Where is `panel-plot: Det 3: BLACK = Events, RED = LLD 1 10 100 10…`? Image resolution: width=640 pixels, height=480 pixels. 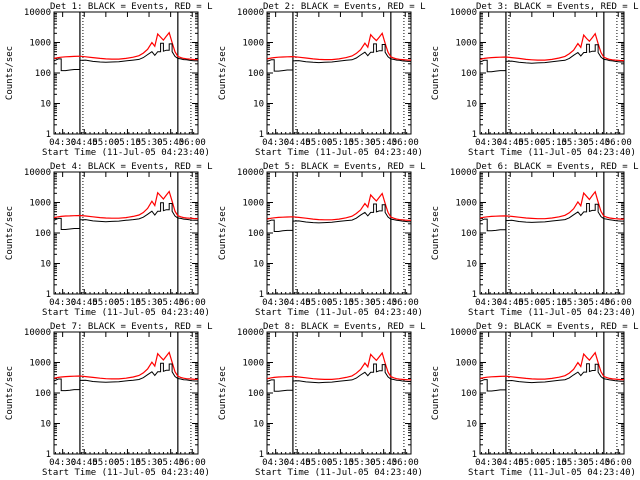 panel-plot: Det 3: BLACK = Events, RED = LLD 1 10 100 10… is located at coordinates (535, 80).